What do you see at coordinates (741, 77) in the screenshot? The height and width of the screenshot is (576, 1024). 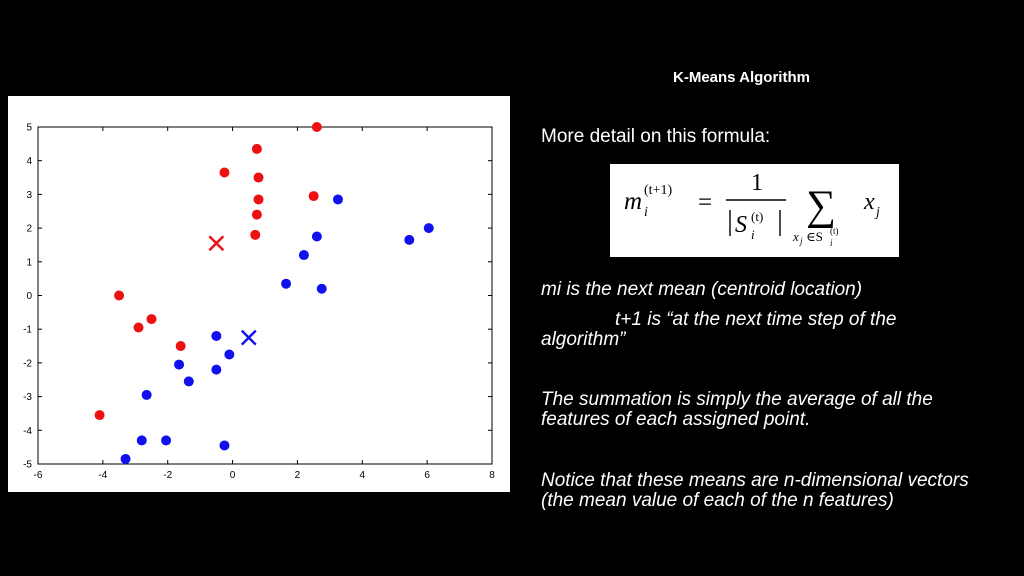 I see `slide-title: K-Means Algorithm` at bounding box center [741, 77].